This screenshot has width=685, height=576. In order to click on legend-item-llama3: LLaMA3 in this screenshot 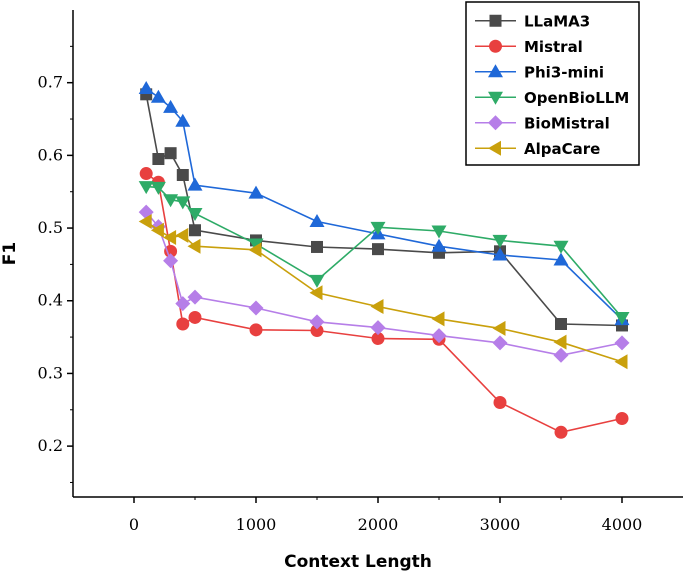, I will do `click(532, 21)`.